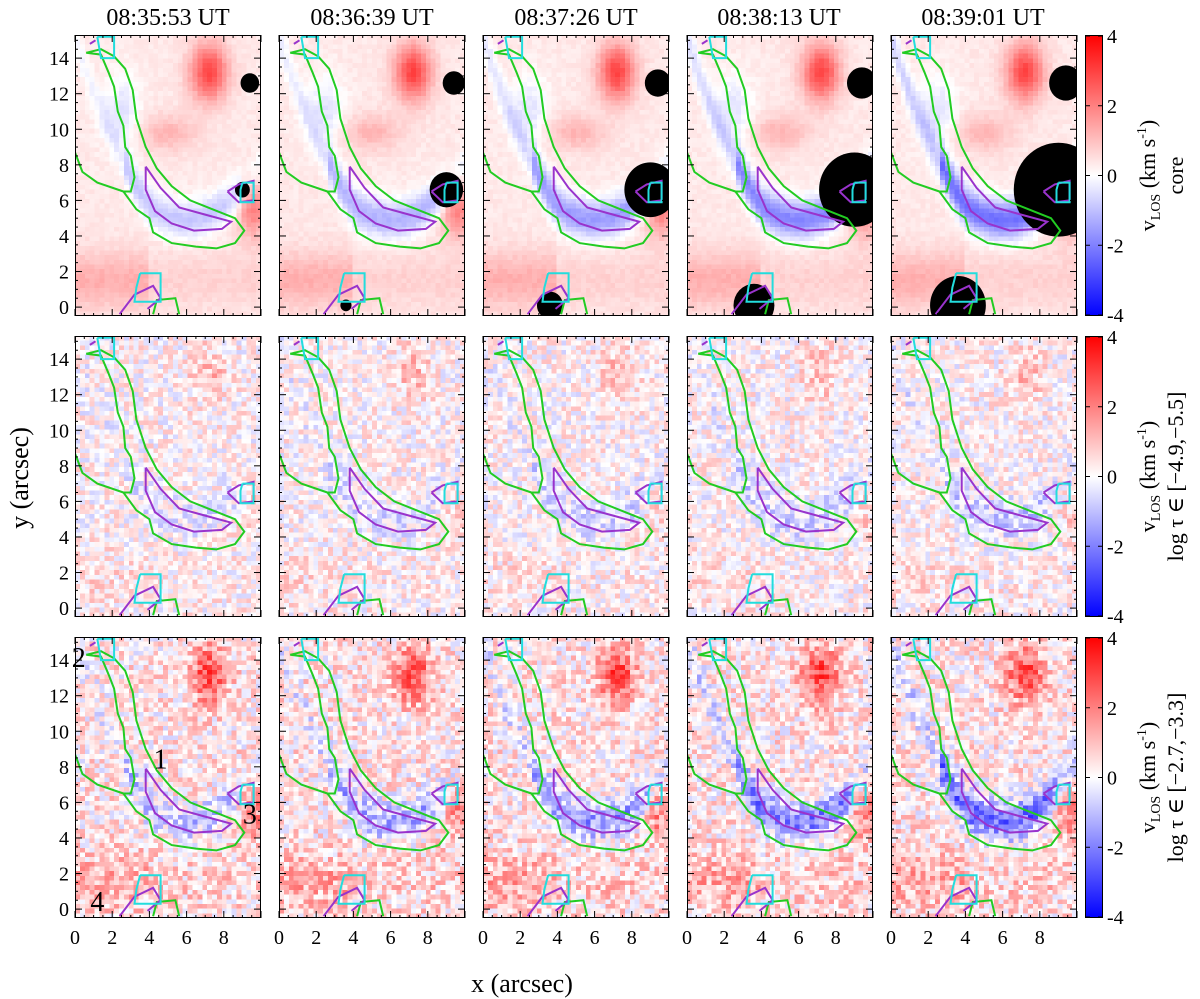  I want to click on panel-r3-c4: 0 2 4 6 8, so click(778, 793).